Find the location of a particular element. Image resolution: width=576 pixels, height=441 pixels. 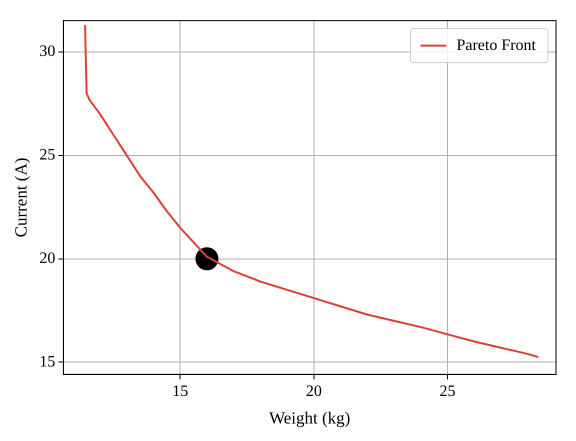

y-tick-label: 25 is located at coordinates (47, 155).